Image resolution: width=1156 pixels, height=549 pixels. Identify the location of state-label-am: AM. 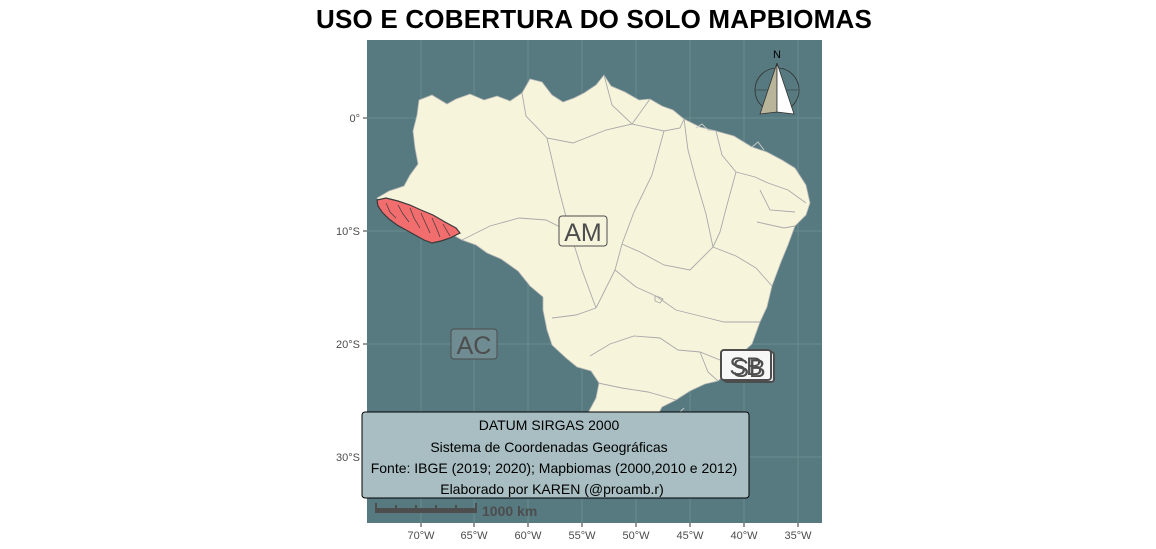
(583, 231).